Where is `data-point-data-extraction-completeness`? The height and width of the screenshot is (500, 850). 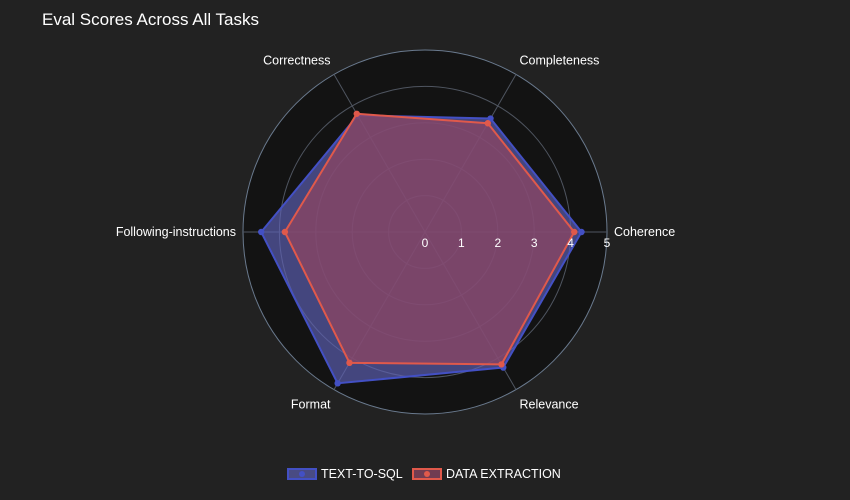
data-point-data-extraction-completeness is located at coordinates (487, 123).